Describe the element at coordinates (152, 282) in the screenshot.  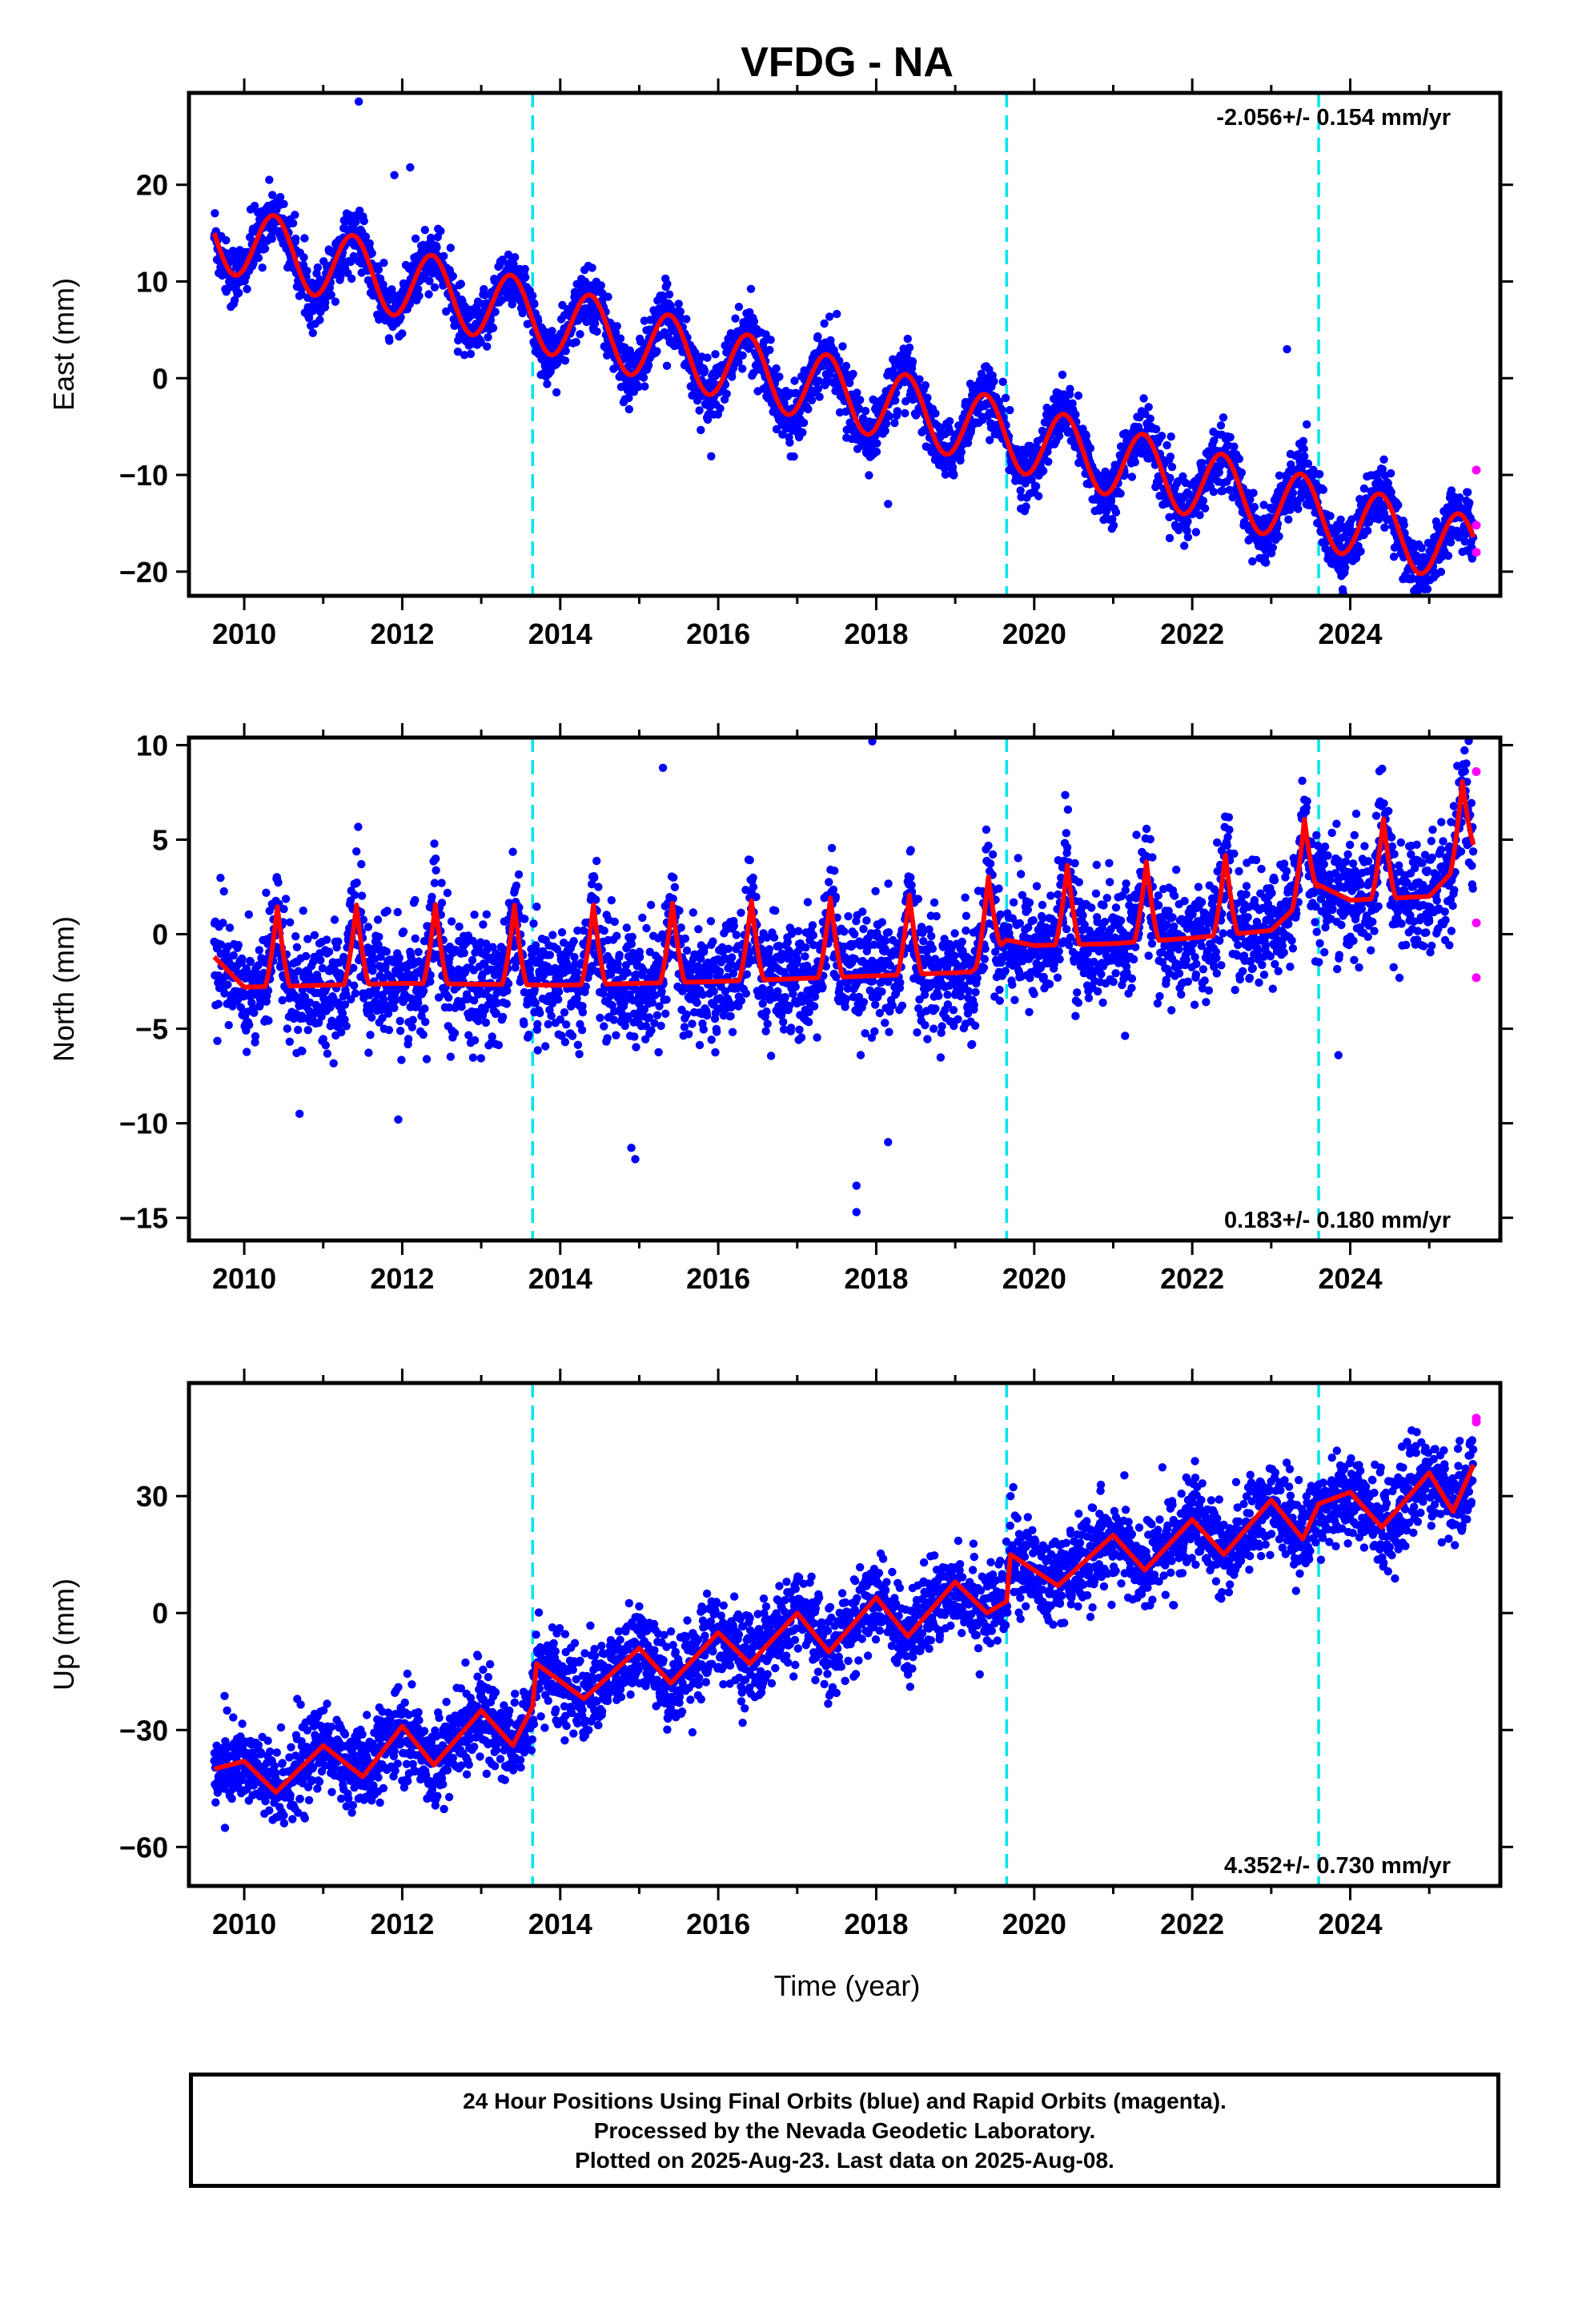
I see `y-tick-label: 10` at that location.